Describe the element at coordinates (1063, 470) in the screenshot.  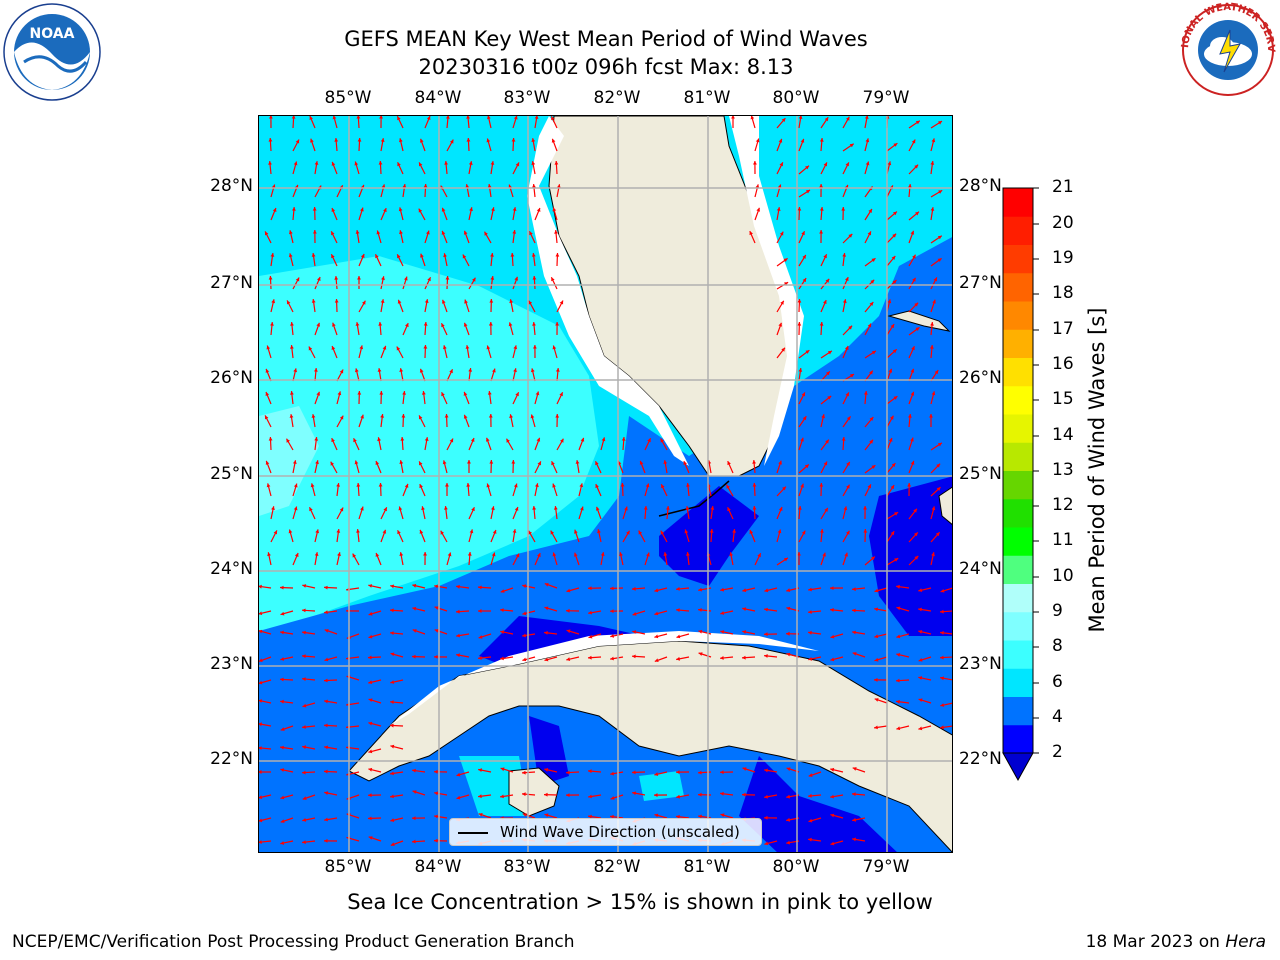
I see `colorbar-tick-label: 13` at that location.